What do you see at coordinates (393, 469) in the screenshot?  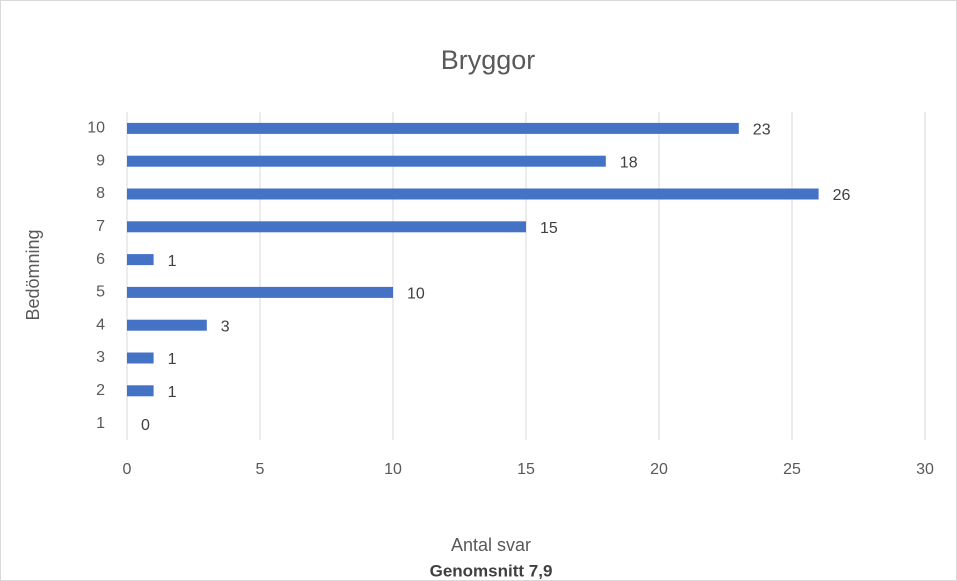 I see `x-tick-label: 10` at bounding box center [393, 469].